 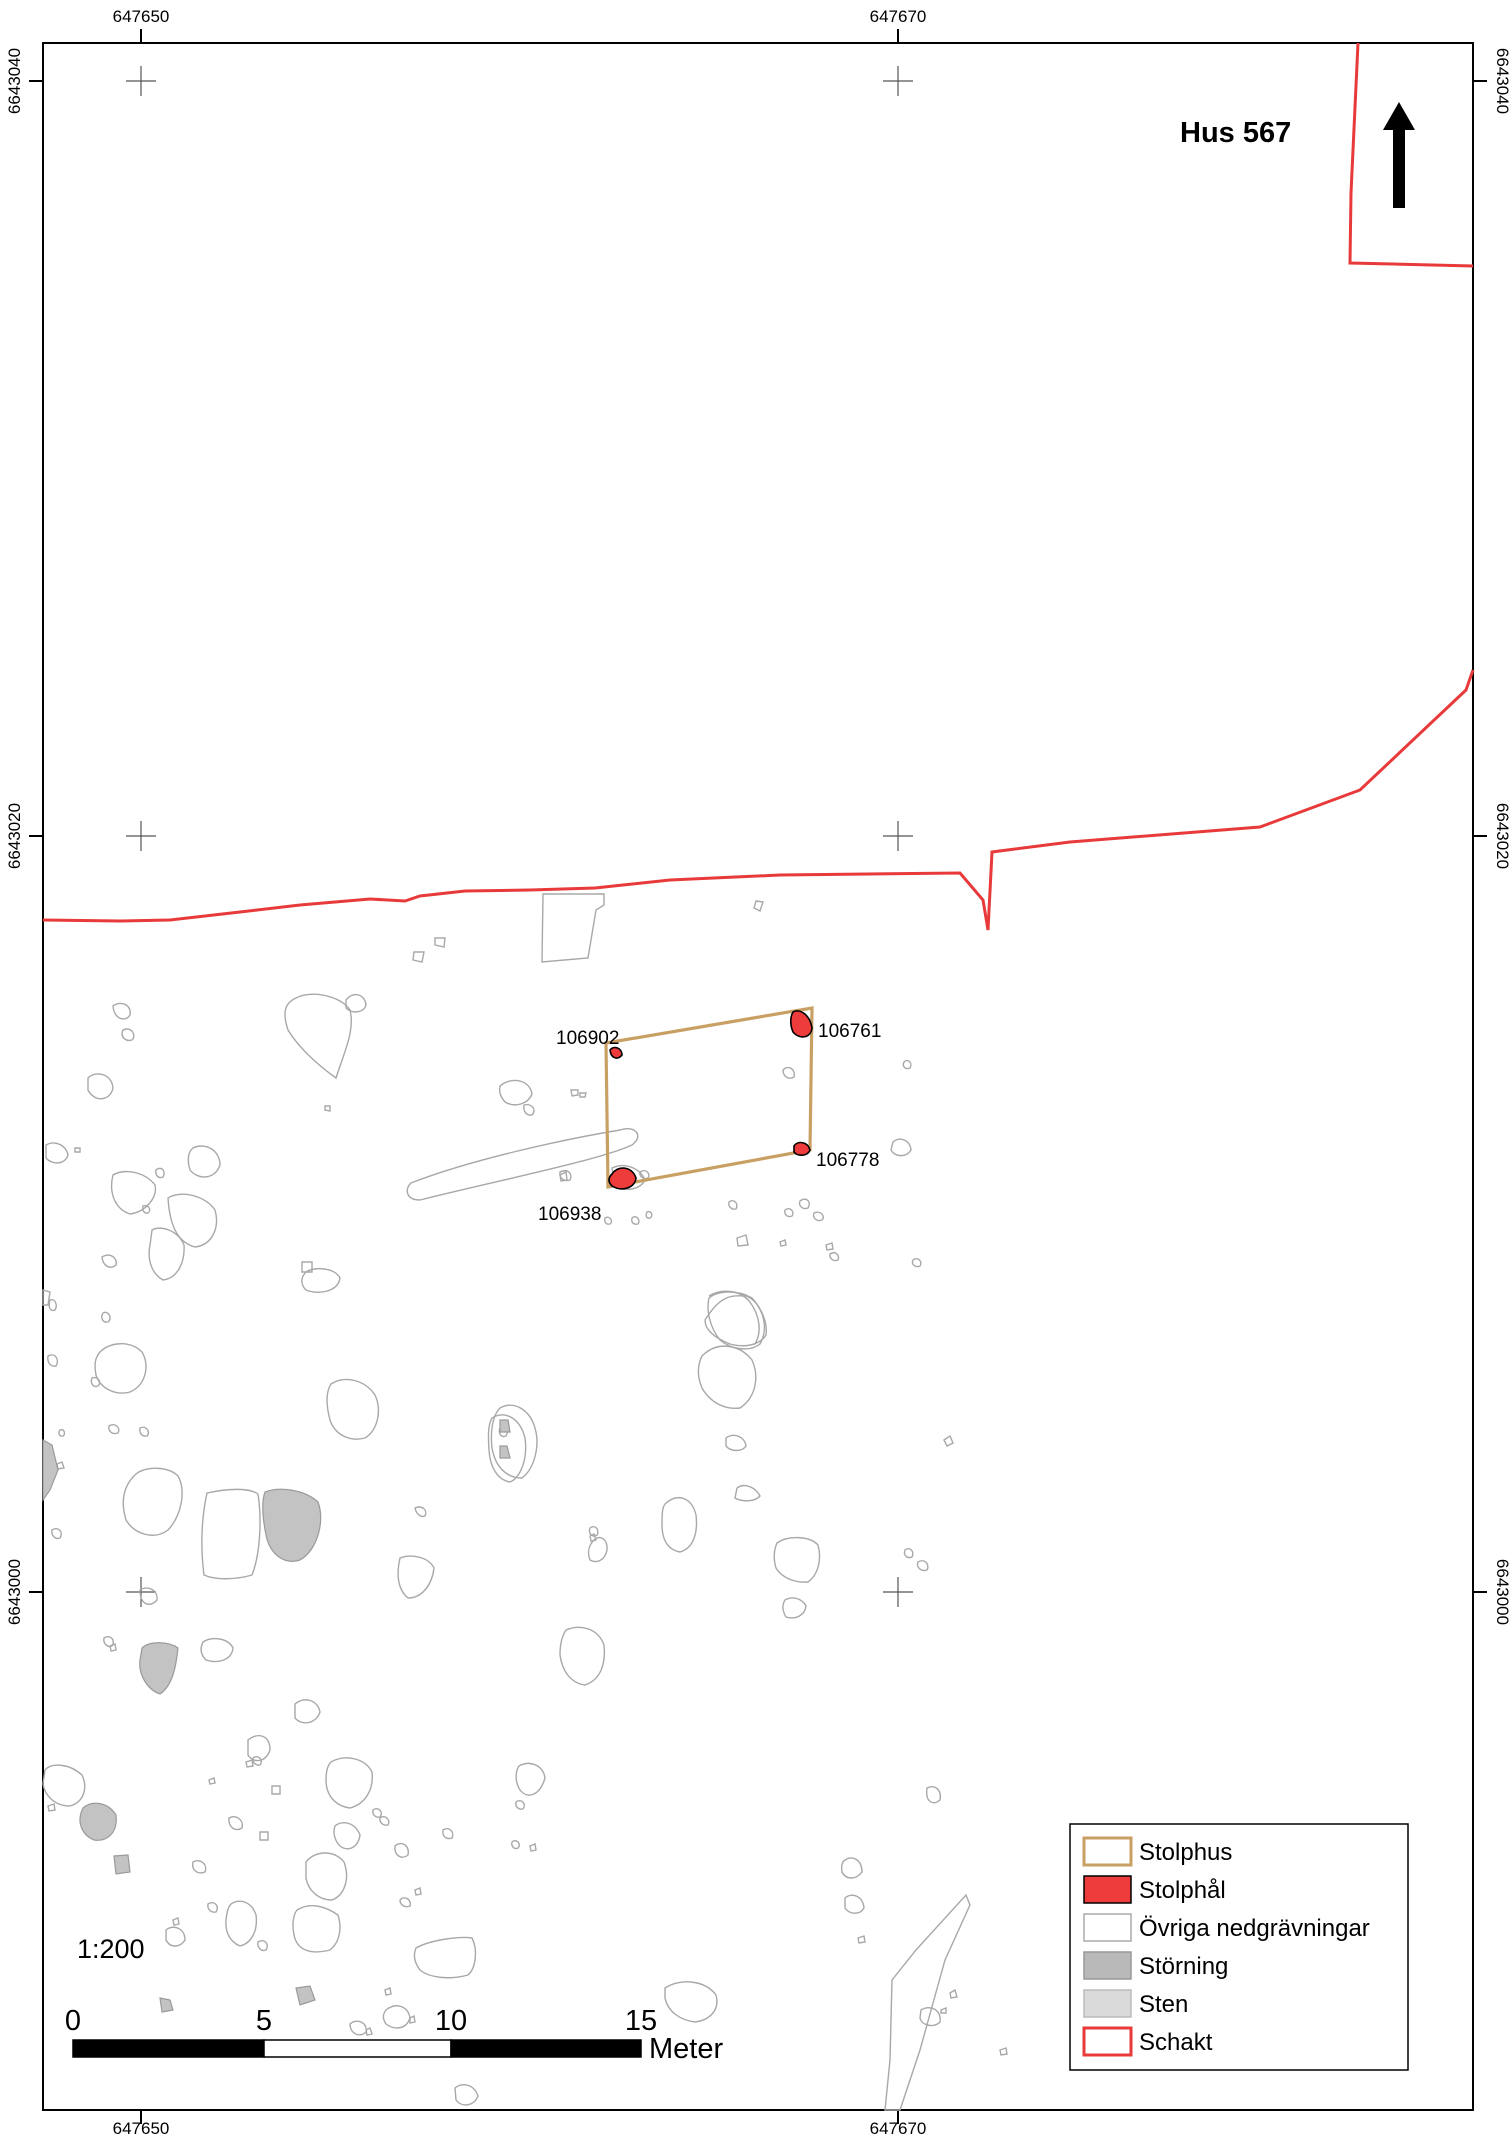 What do you see at coordinates (849, 1031) in the screenshot?
I see `label-106761: 106761` at bounding box center [849, 1031].